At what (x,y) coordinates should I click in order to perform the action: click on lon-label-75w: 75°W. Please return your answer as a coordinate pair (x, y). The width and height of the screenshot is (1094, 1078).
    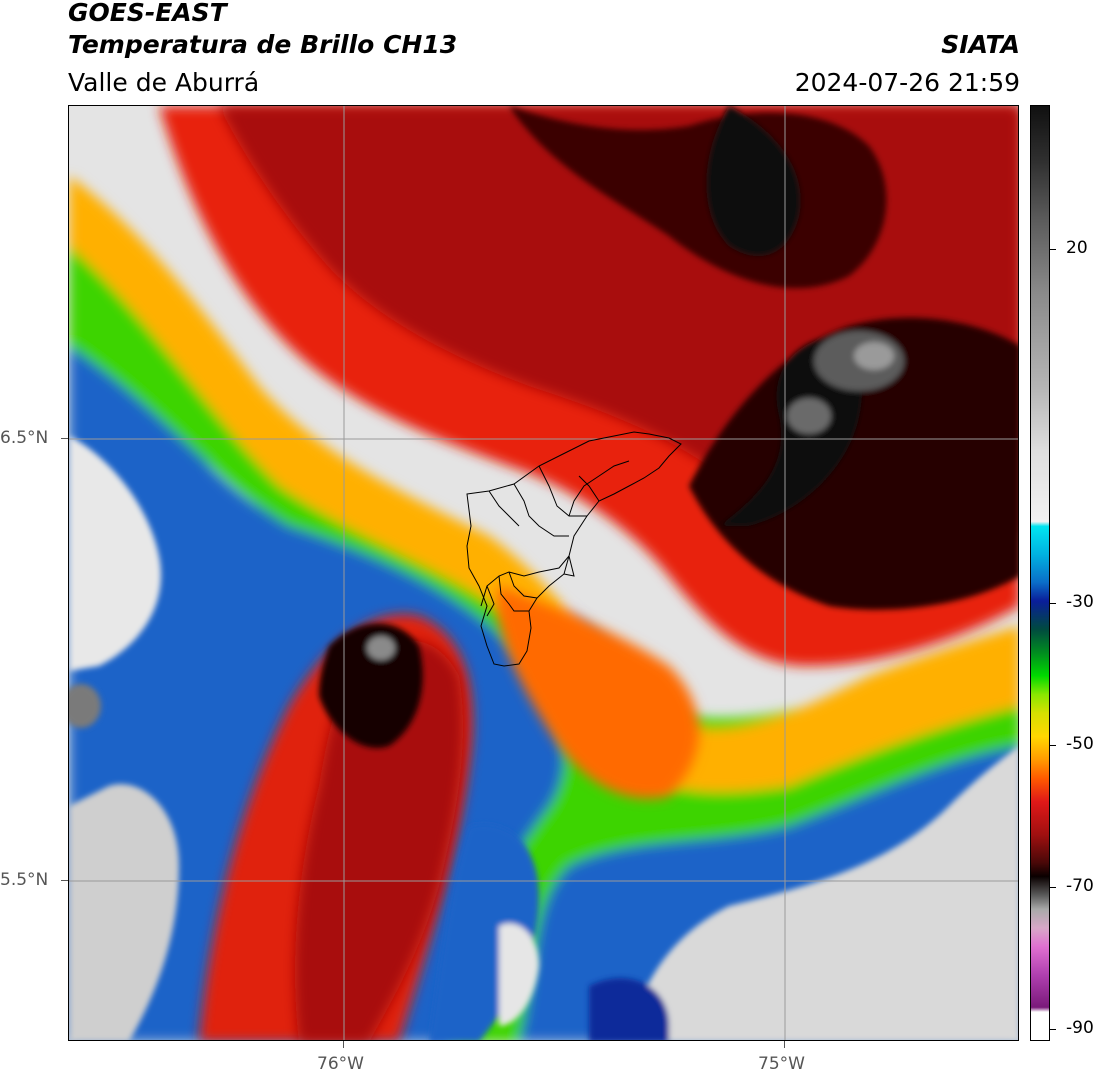
    Looking at the image, I should click on (781, 1064).